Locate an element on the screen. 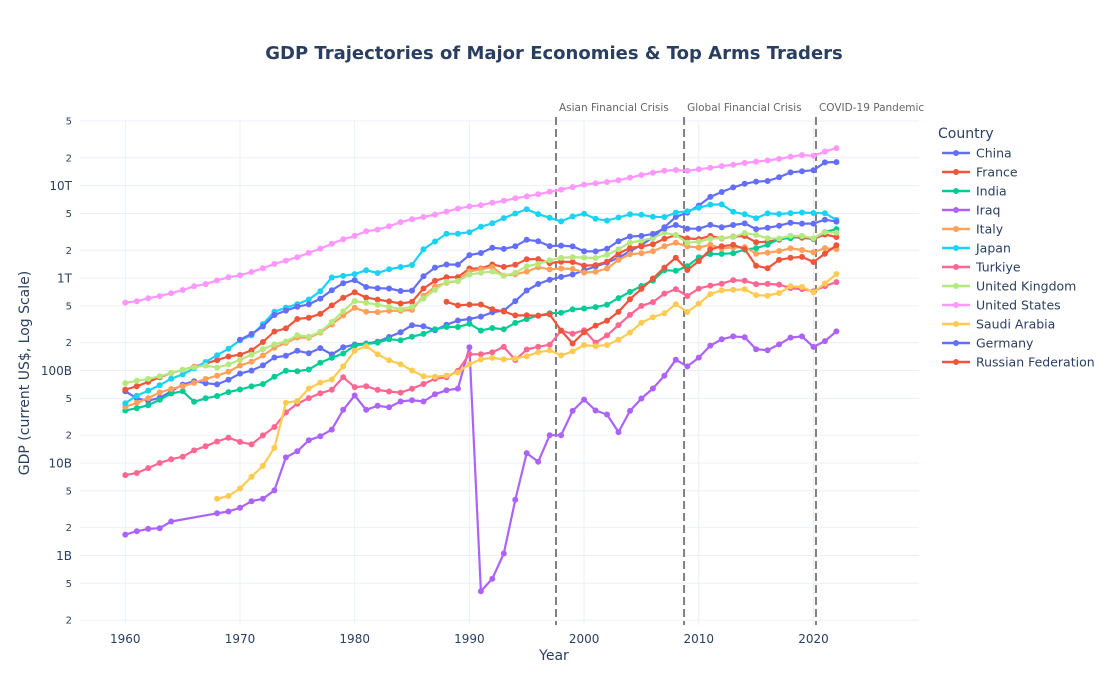 The image size is (1108, 700). legend-item: Turkiye is located at coordinates (981, 267).